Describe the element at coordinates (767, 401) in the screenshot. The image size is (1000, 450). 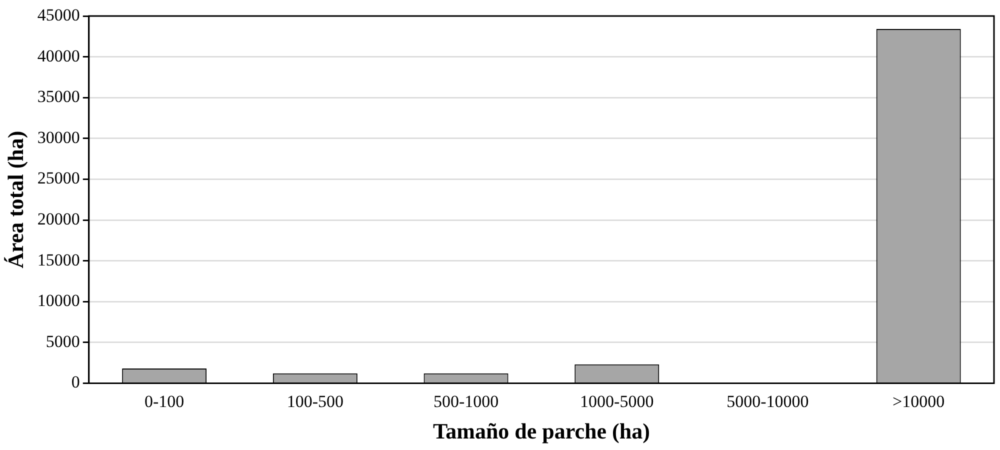
I see `x-tick-label: 5000-10000` at that location.